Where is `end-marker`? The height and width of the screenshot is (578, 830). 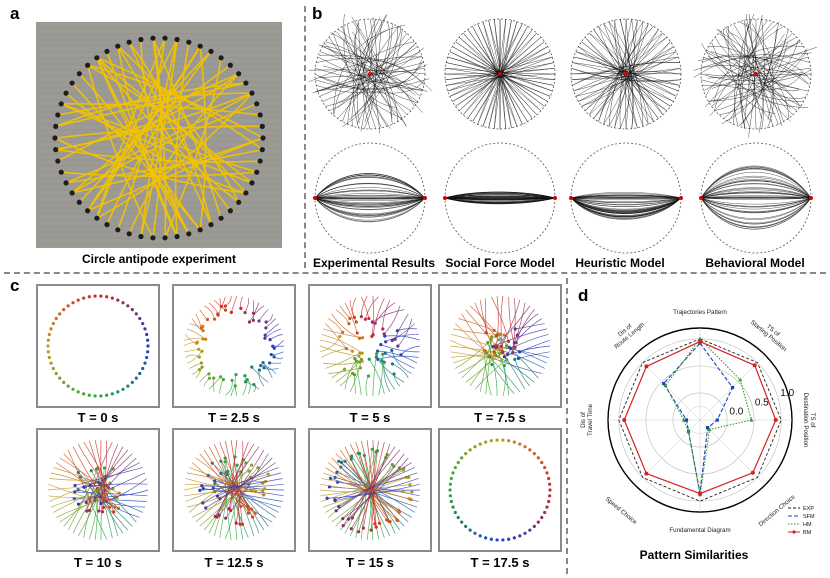 end-marker is located at coordinates (681, 198).